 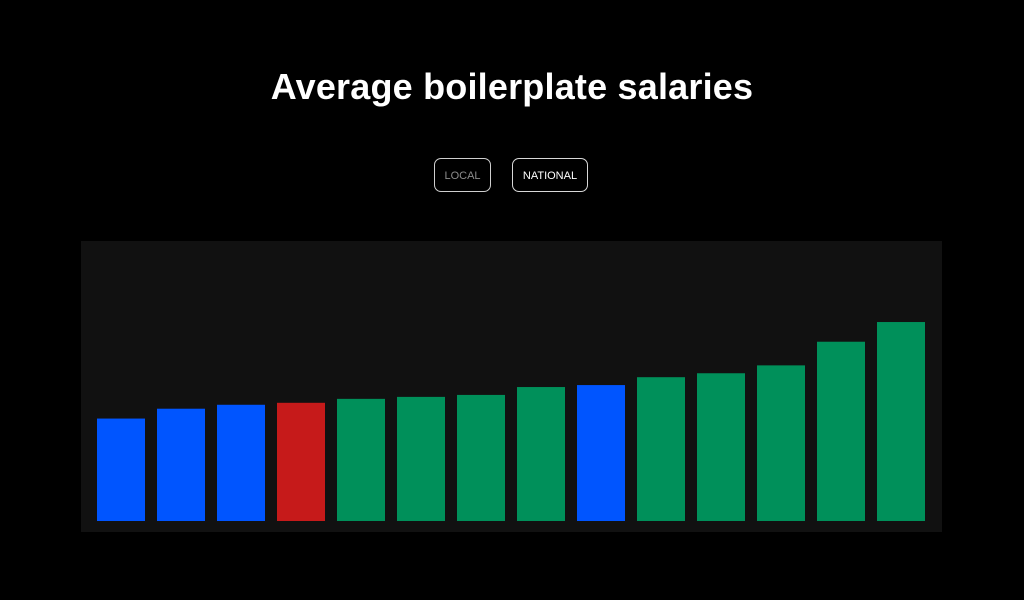 I want to click on scope-toggle-group: LOCAL NATIONAL, so click(x=512, y=176).